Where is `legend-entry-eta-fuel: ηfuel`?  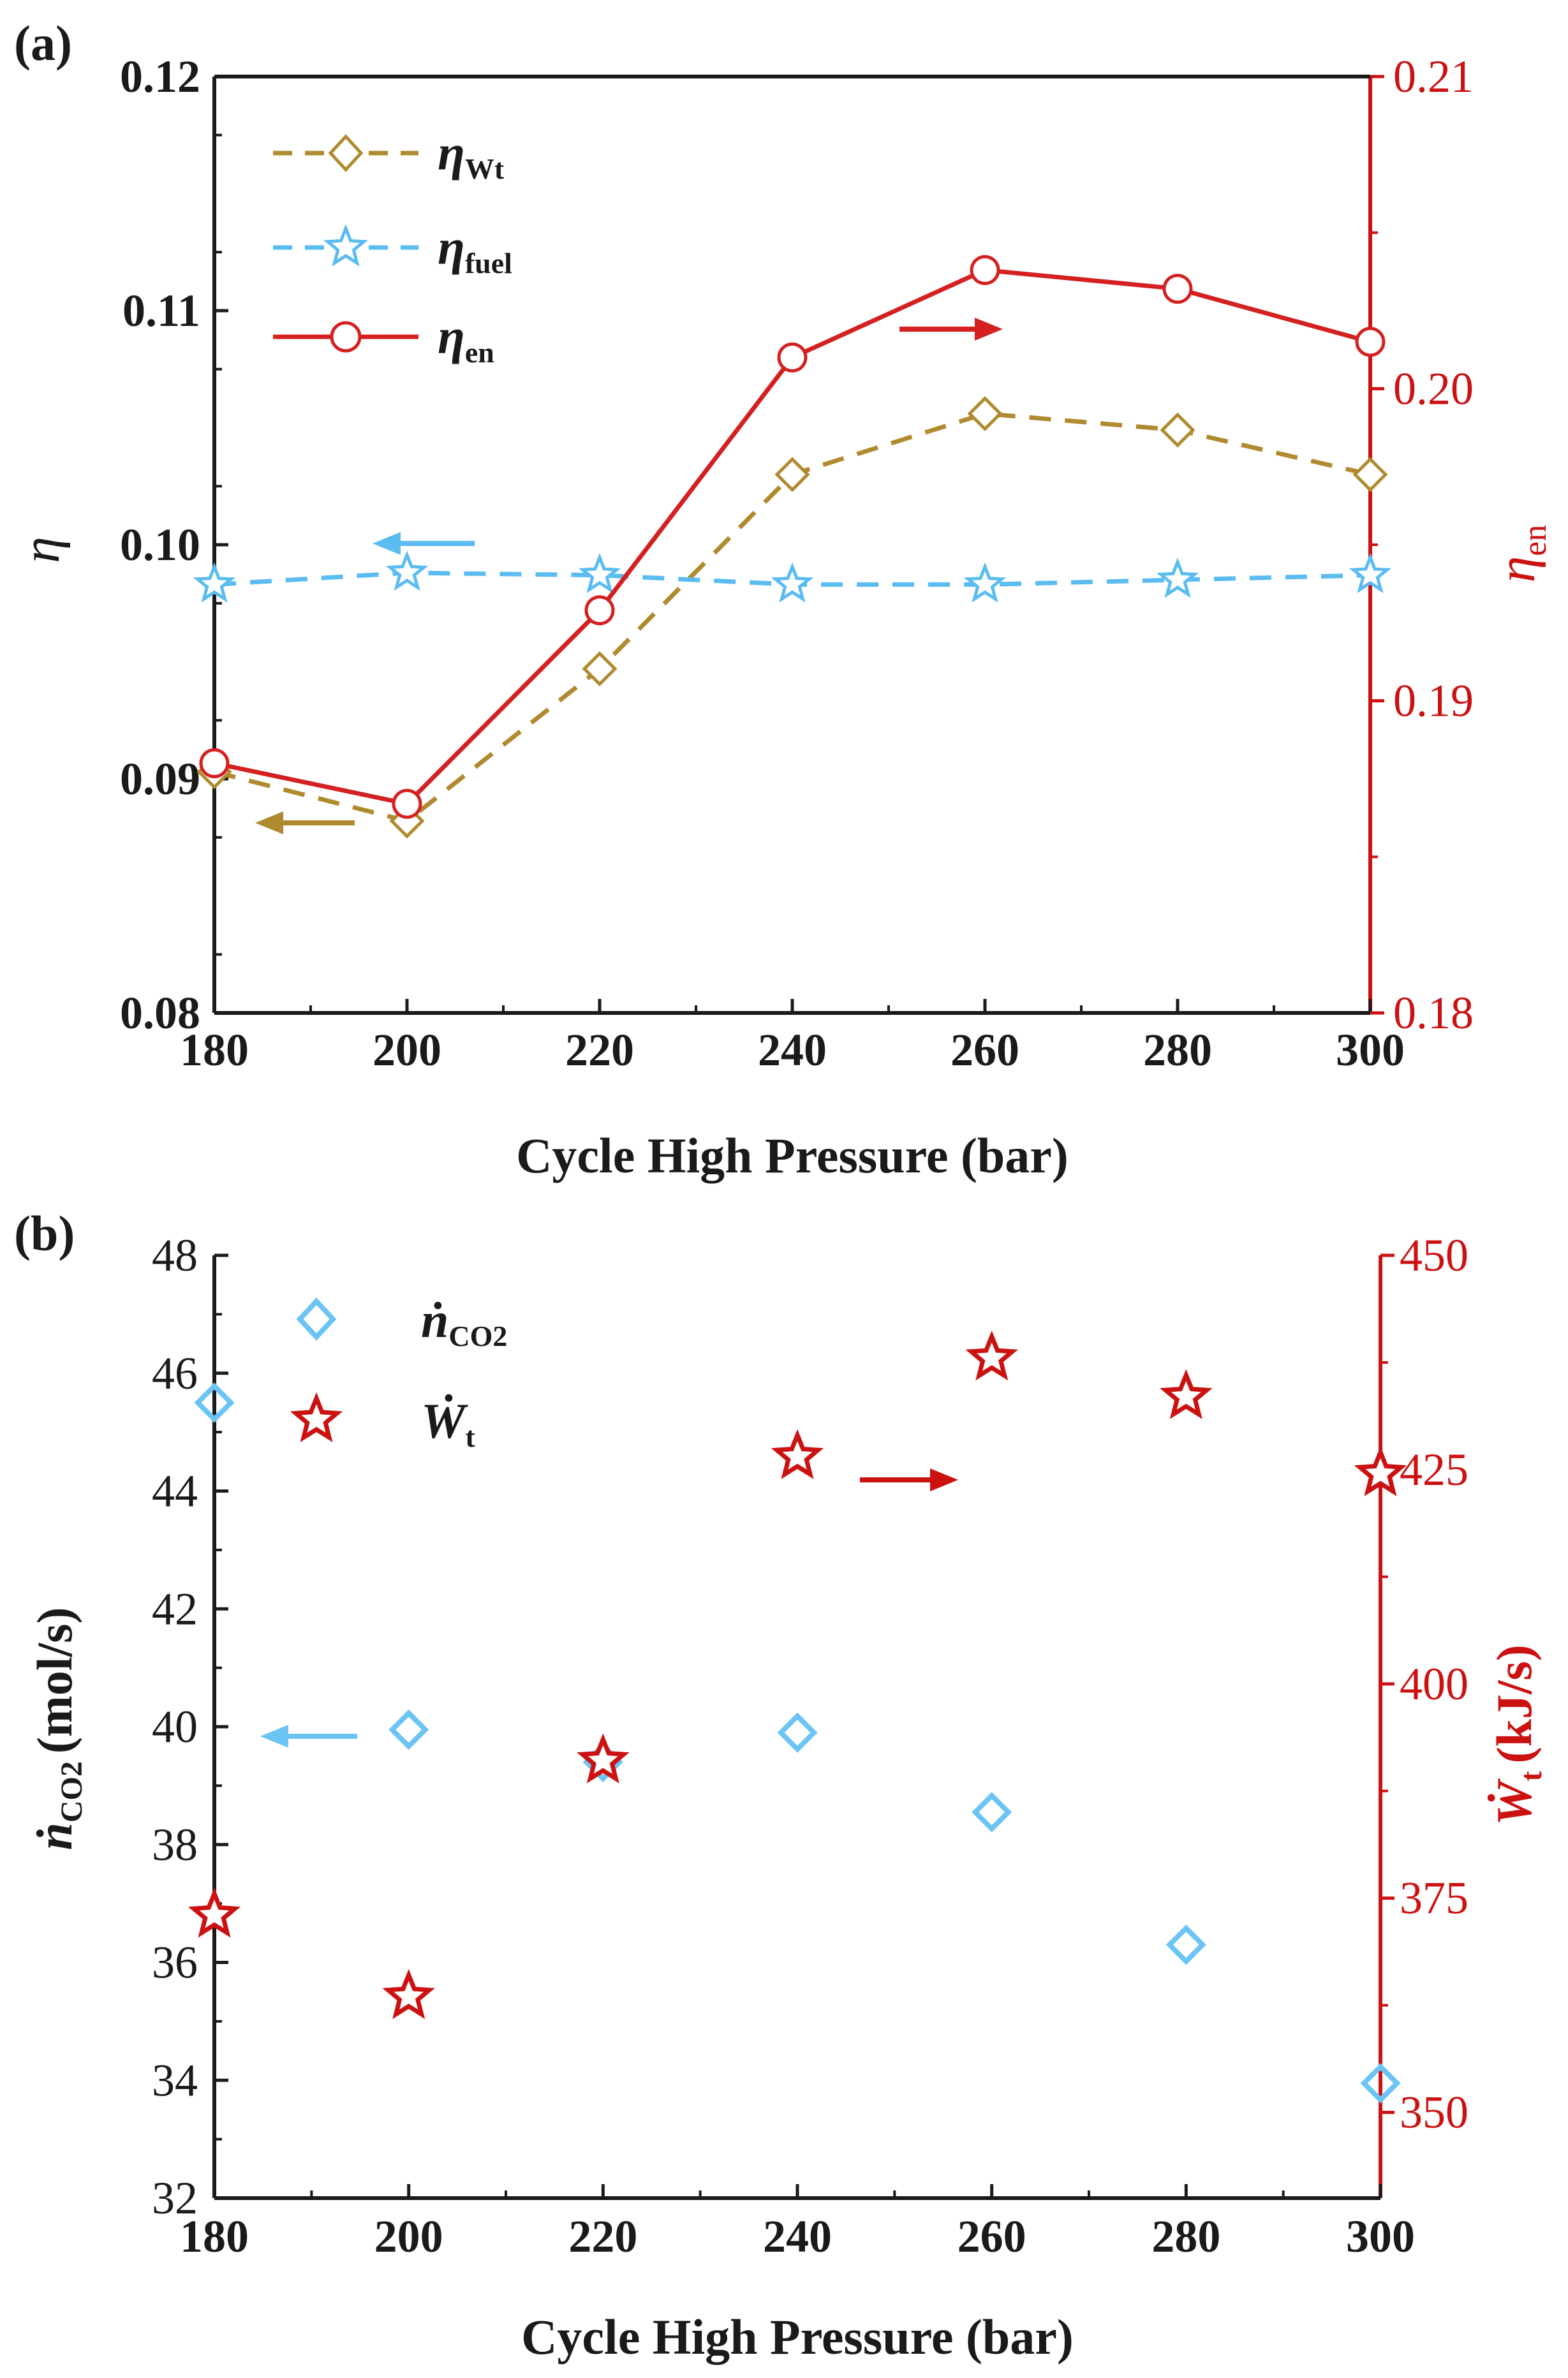
legend-entry-eta-fuel: ηfuel is located at coordinates (392, 249).